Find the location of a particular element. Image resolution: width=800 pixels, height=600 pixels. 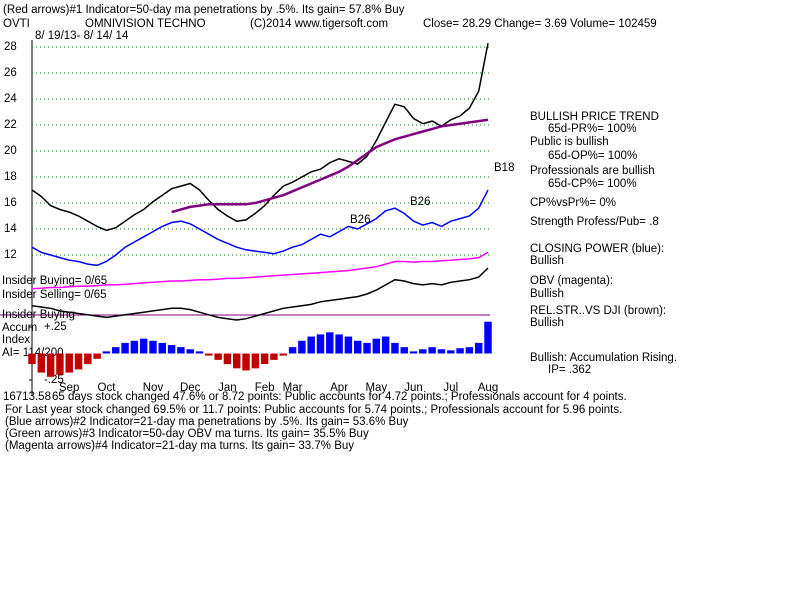

x-tick-label: Feb is located at coordinates (265, 388).